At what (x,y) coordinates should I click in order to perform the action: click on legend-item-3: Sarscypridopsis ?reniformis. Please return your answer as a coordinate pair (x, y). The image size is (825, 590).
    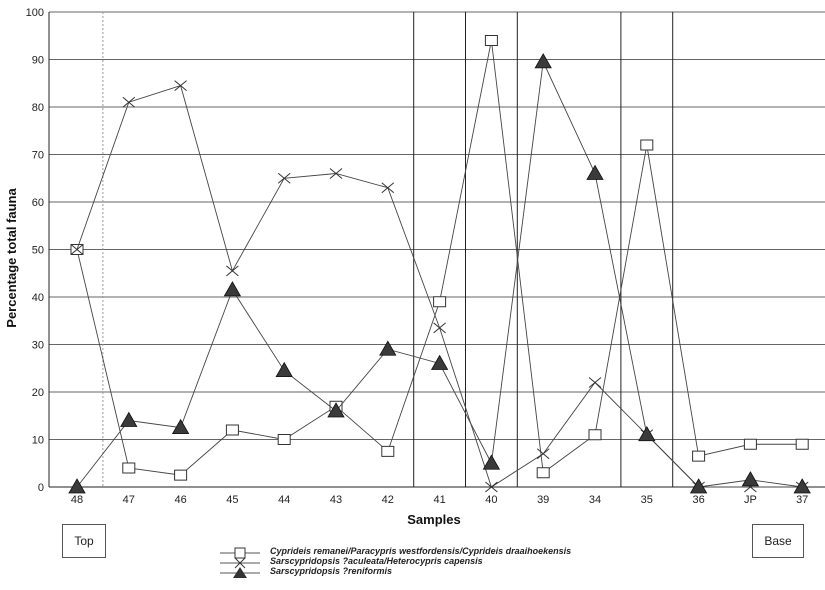
    Looking at the image, I should click on (440, 572).